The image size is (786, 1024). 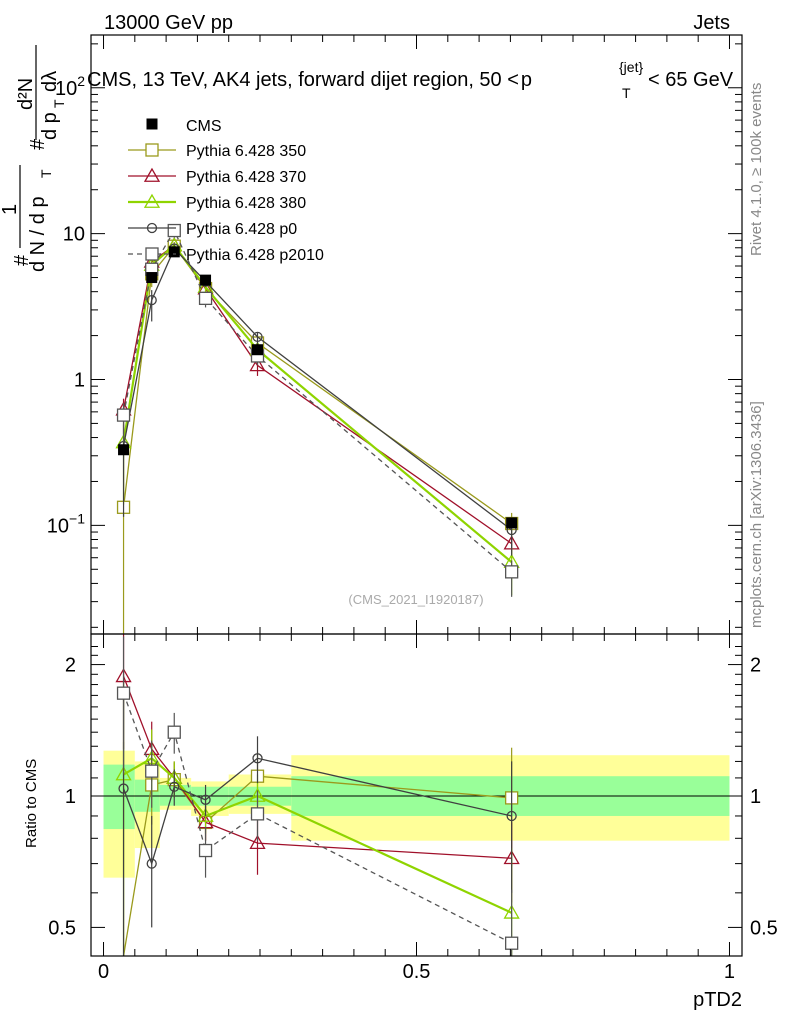 What do you see at coordinates (38, 144) in the screenshot?
I see `y-label-hash2: #` at bounding box center [38, 144].